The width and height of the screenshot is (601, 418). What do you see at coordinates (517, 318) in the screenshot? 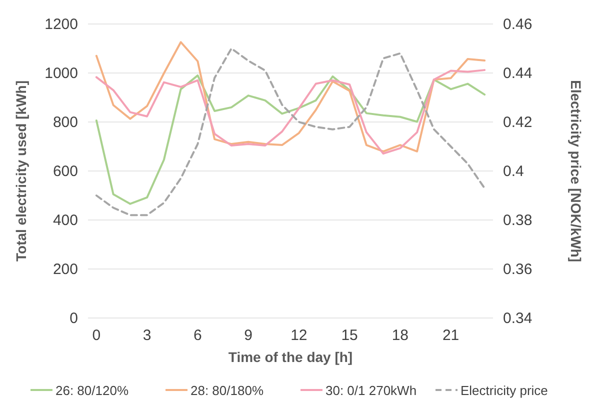
I see `y2-tick-label: 0.34` at bounding box center [517, 318].